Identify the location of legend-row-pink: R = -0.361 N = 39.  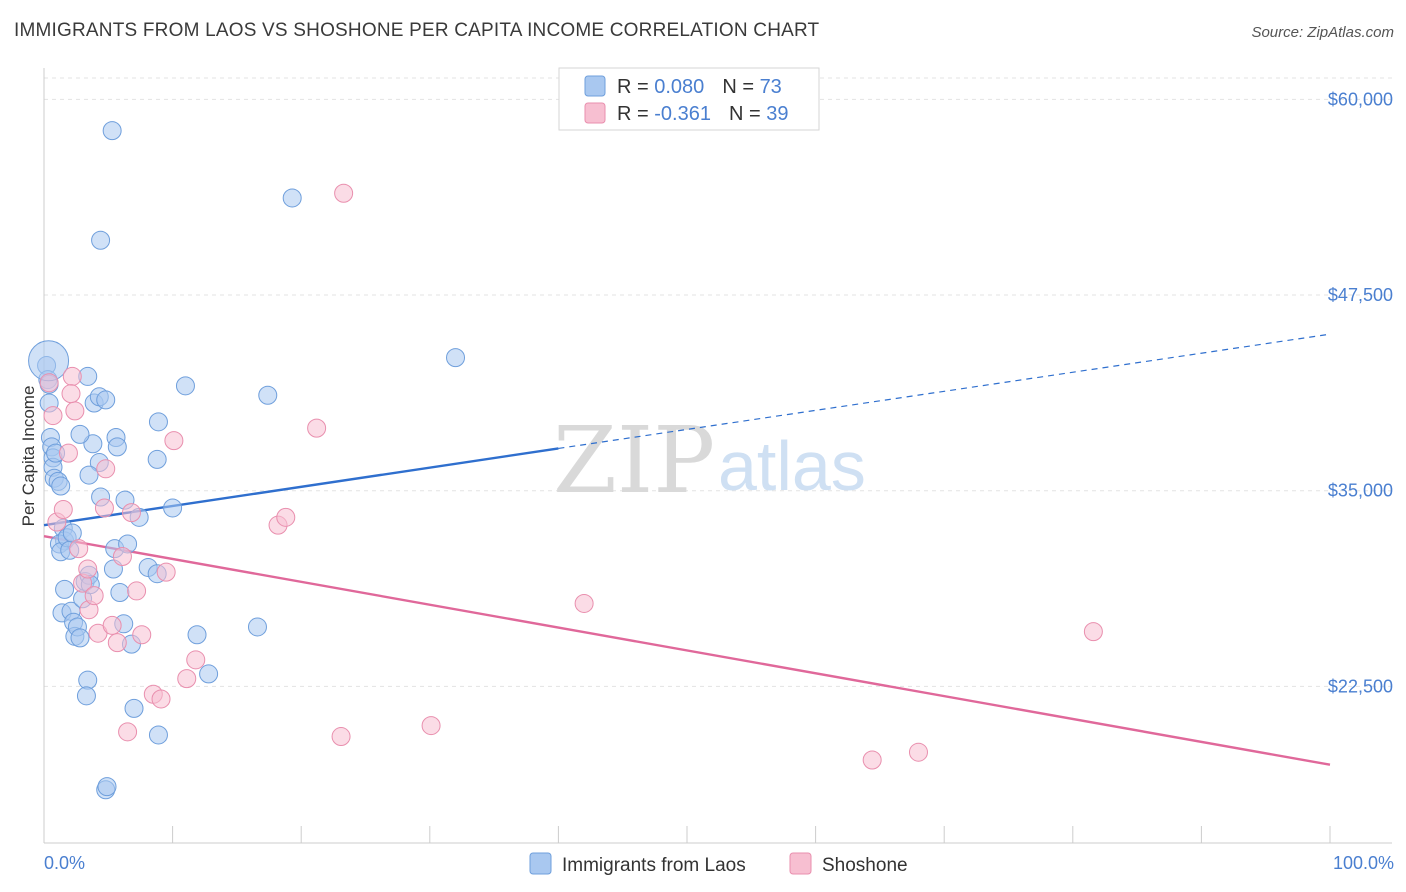
(702, 114).